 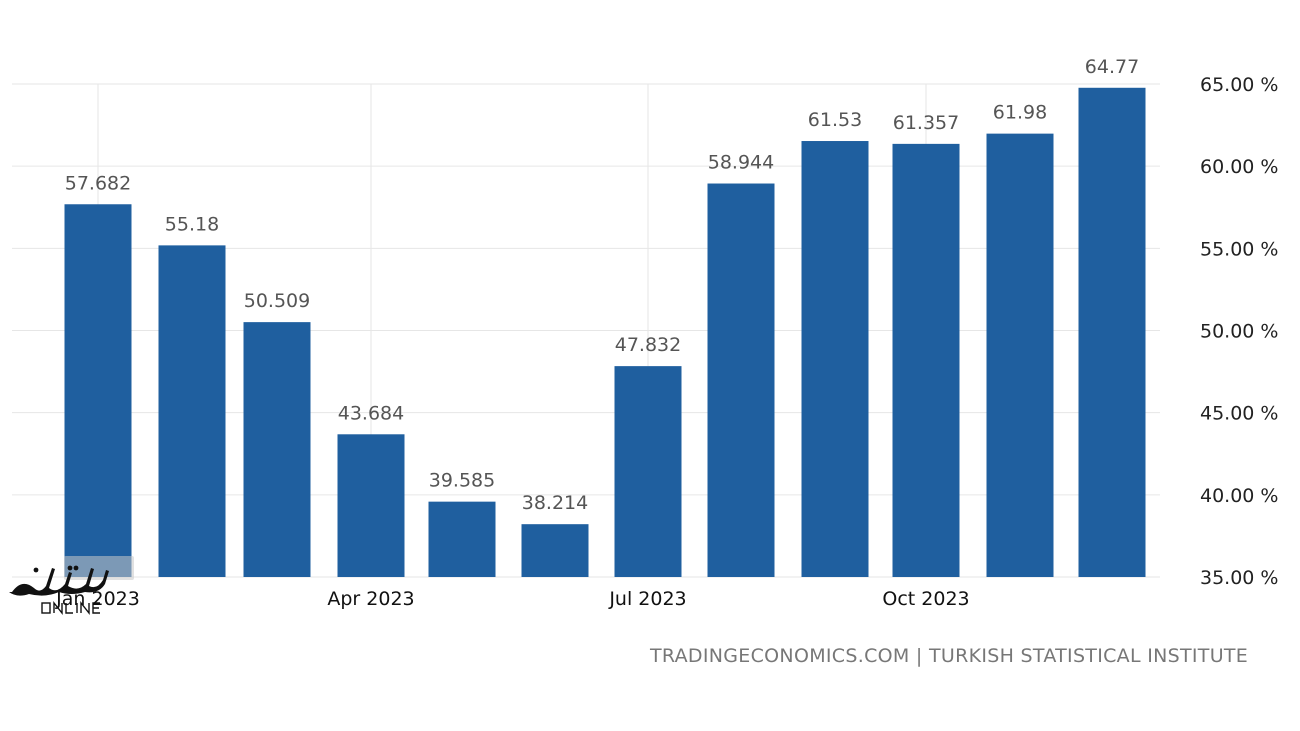 What do you see at coordinates (512, 599) in the screenshot?
I see `x-axis-ticks: Jan 2023 Apr 2023 Jul 2023 Oct 2023` at bounding box center [512, 599].